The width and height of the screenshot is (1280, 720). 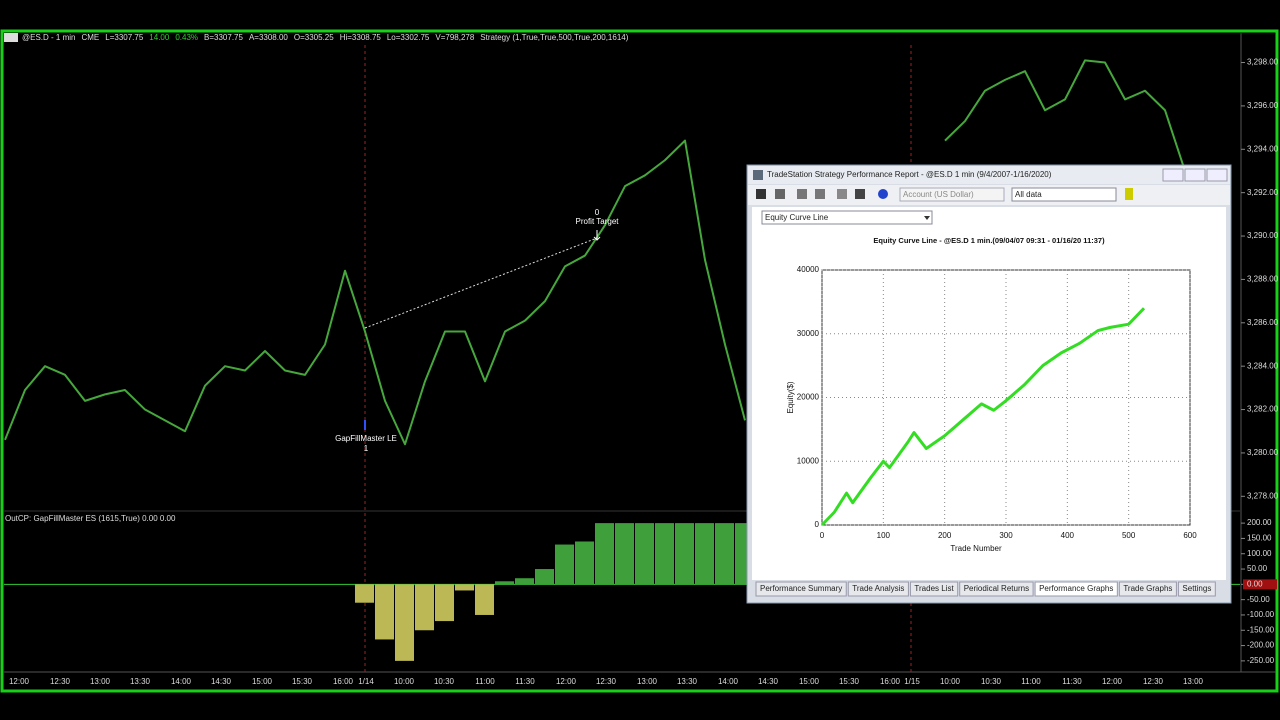 I want to click on dropdown-arrow, so click(x=927, y=218).